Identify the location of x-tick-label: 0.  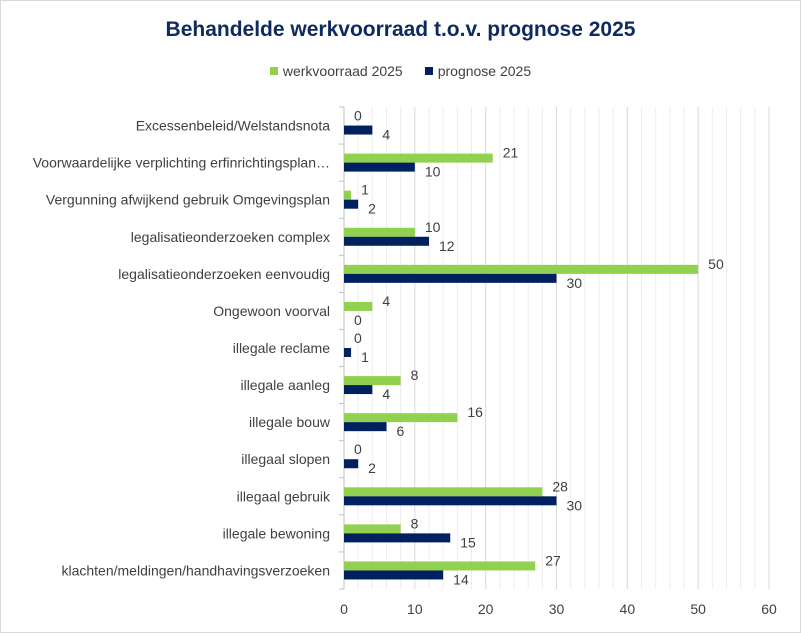
(344, 609).